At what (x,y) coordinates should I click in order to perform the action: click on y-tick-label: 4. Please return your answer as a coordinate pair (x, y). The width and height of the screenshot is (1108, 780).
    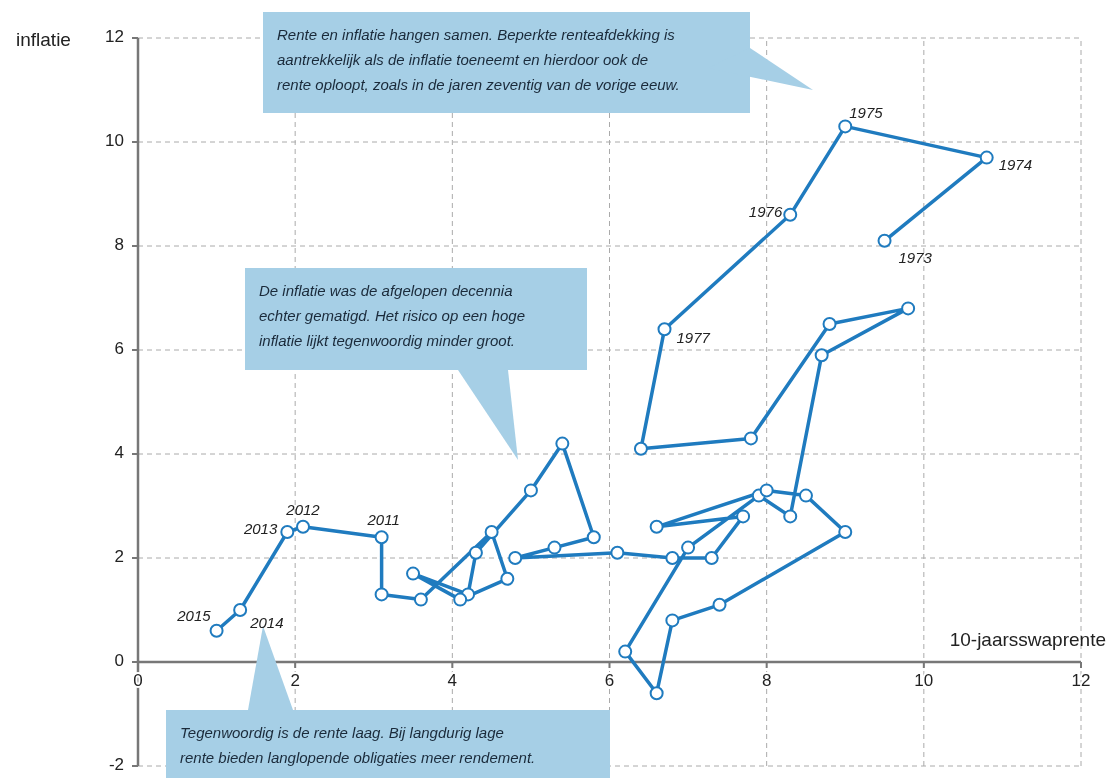
    Looking at the image, I should click on (119, 453).